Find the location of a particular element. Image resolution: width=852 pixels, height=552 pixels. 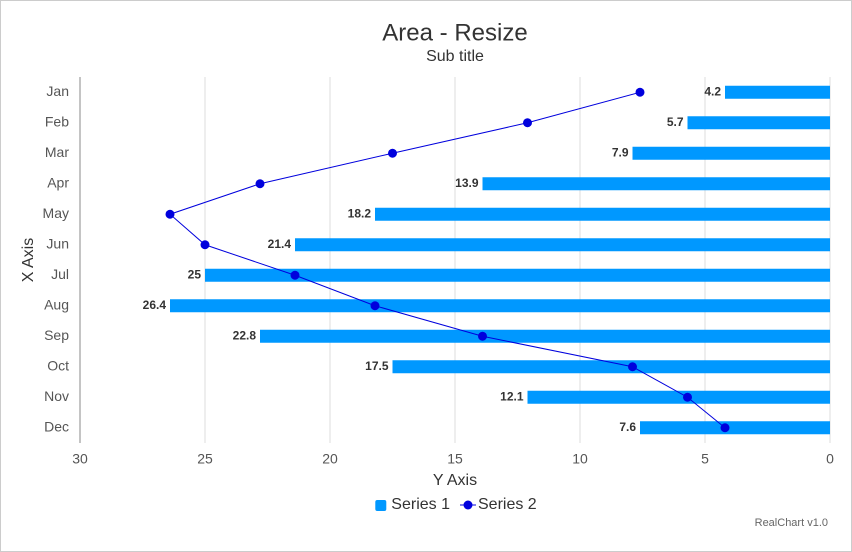

data-label: 4.2 is located at coordinates (712, 91).